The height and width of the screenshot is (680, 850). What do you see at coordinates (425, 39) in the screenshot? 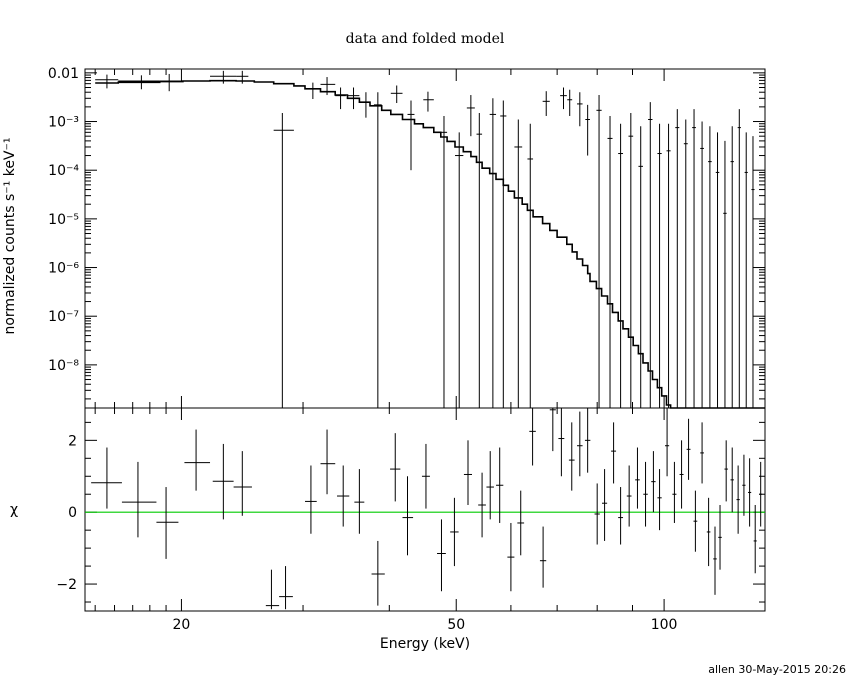
I see `chart-title: data and folded model` at bounding box center [425, 39].